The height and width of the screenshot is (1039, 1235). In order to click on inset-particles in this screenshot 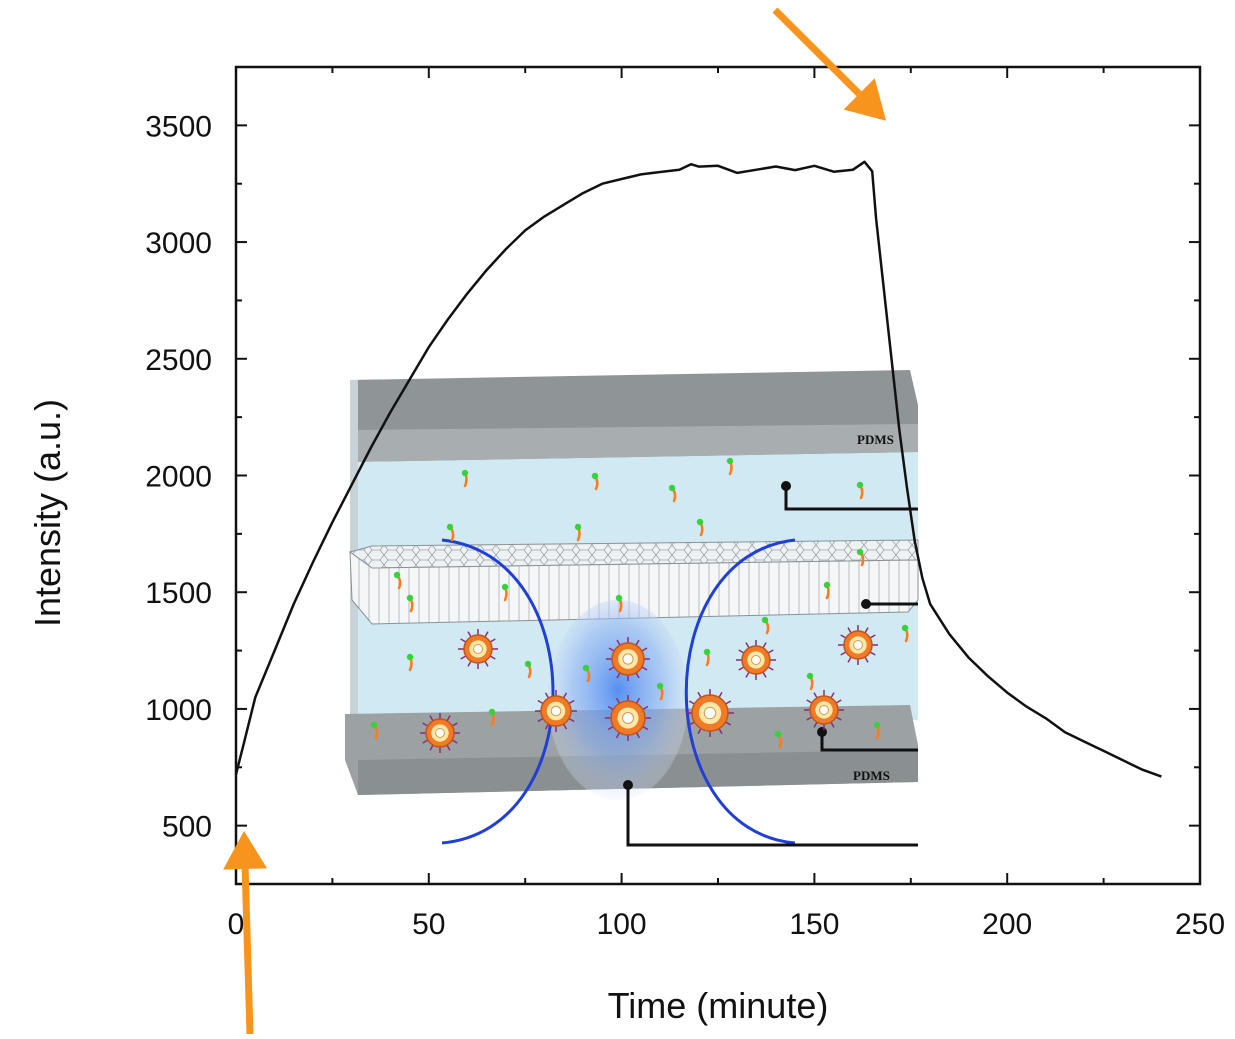, I will do `click(639, 605)`.